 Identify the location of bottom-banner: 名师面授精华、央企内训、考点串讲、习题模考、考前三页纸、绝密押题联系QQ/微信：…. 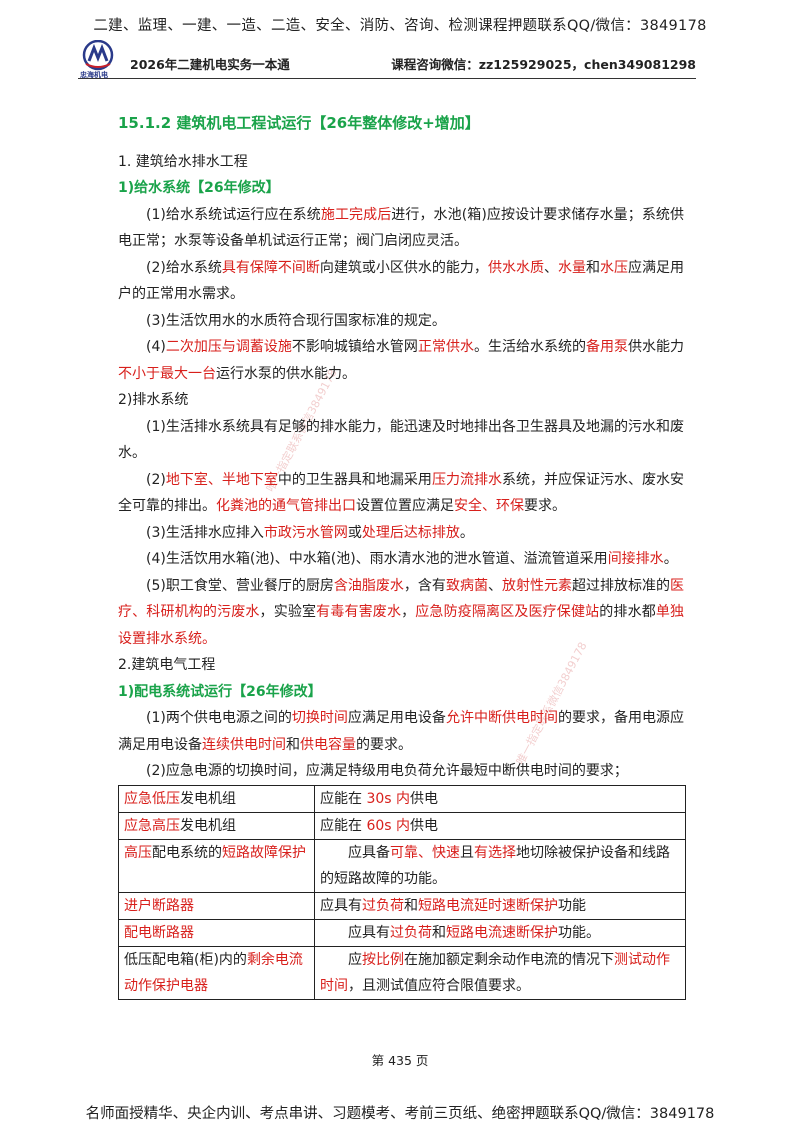
(400, 1114).